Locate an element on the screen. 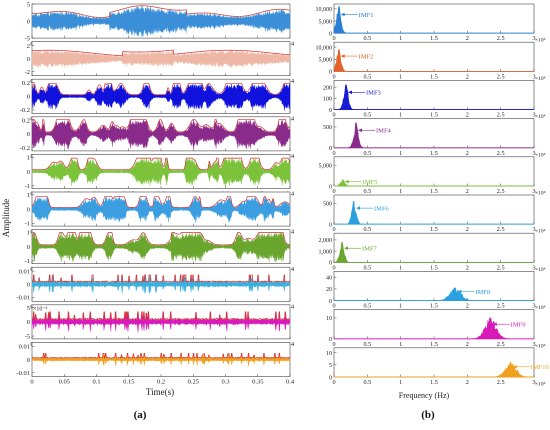  imf-time-row-10: 0.010-0.010 0.05 0.1 0.15 0.2 0.25 0.3 0.35 0.4 is located at coordinates (155, 364).